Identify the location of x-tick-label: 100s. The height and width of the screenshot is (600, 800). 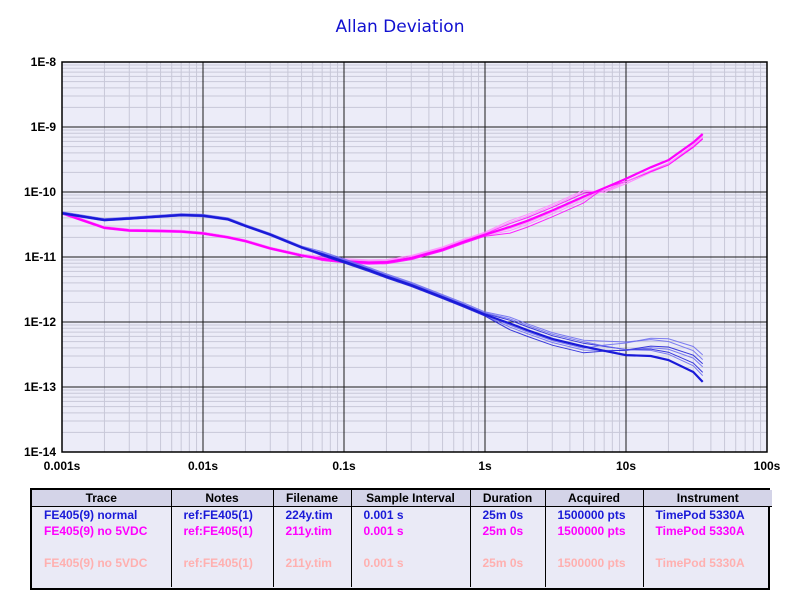
(767, 466).